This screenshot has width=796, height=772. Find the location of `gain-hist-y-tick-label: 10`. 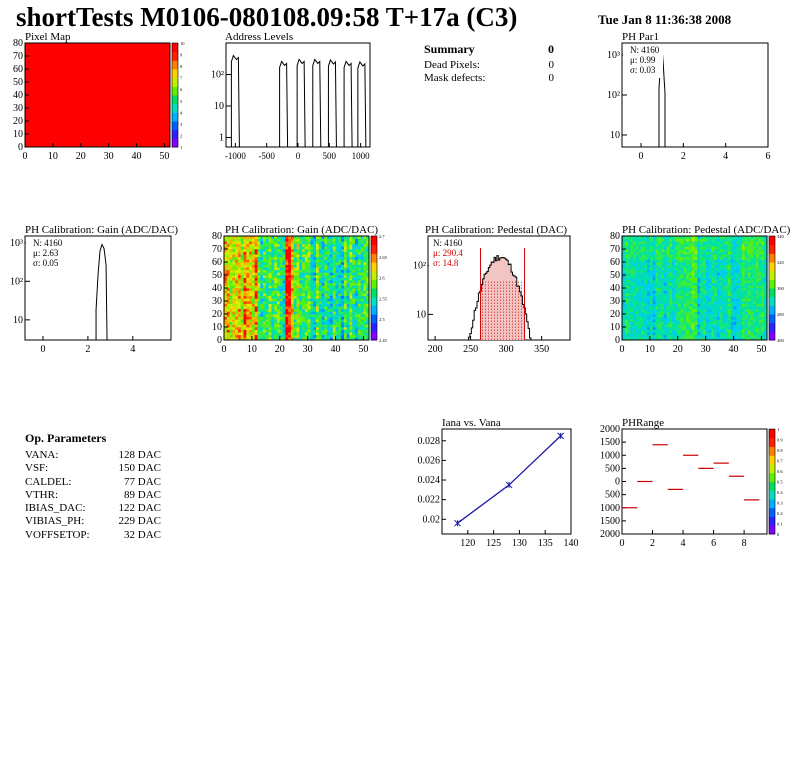

gain-hist-y-tick-label: 10 is located at coordinates (18, 320).